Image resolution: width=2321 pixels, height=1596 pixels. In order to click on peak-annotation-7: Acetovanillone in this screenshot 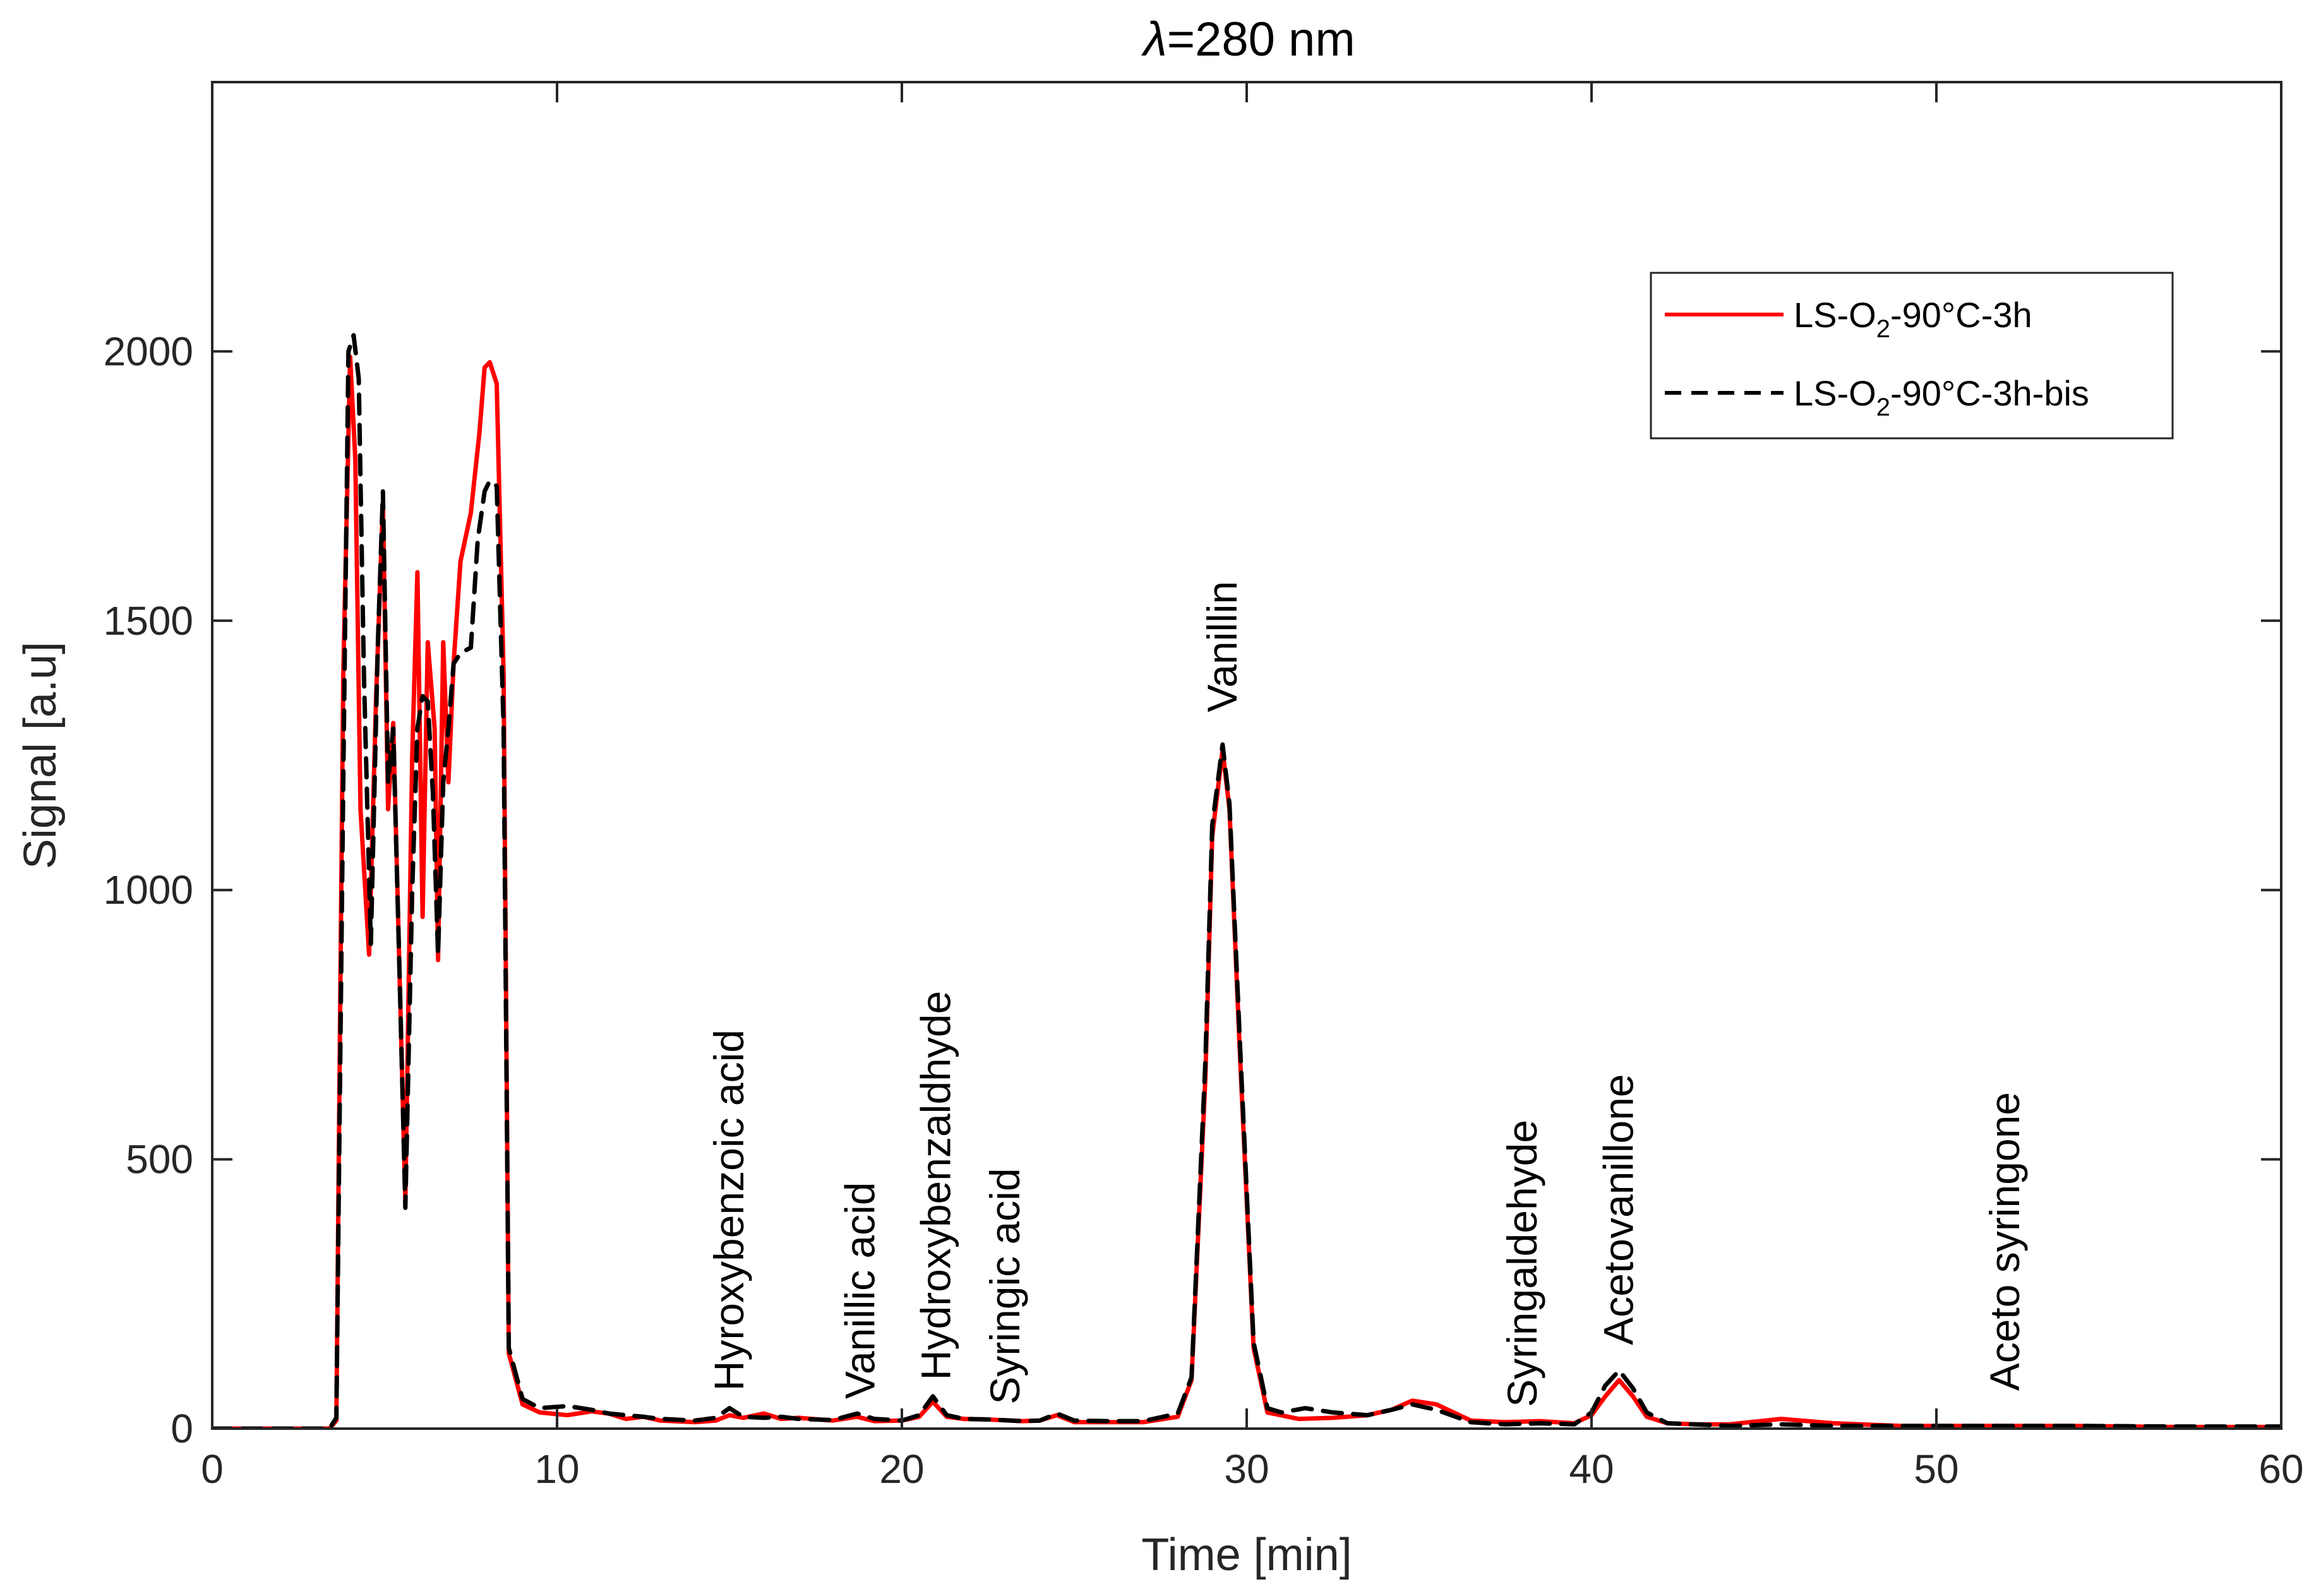, I will do `click(1618, 1209)`.